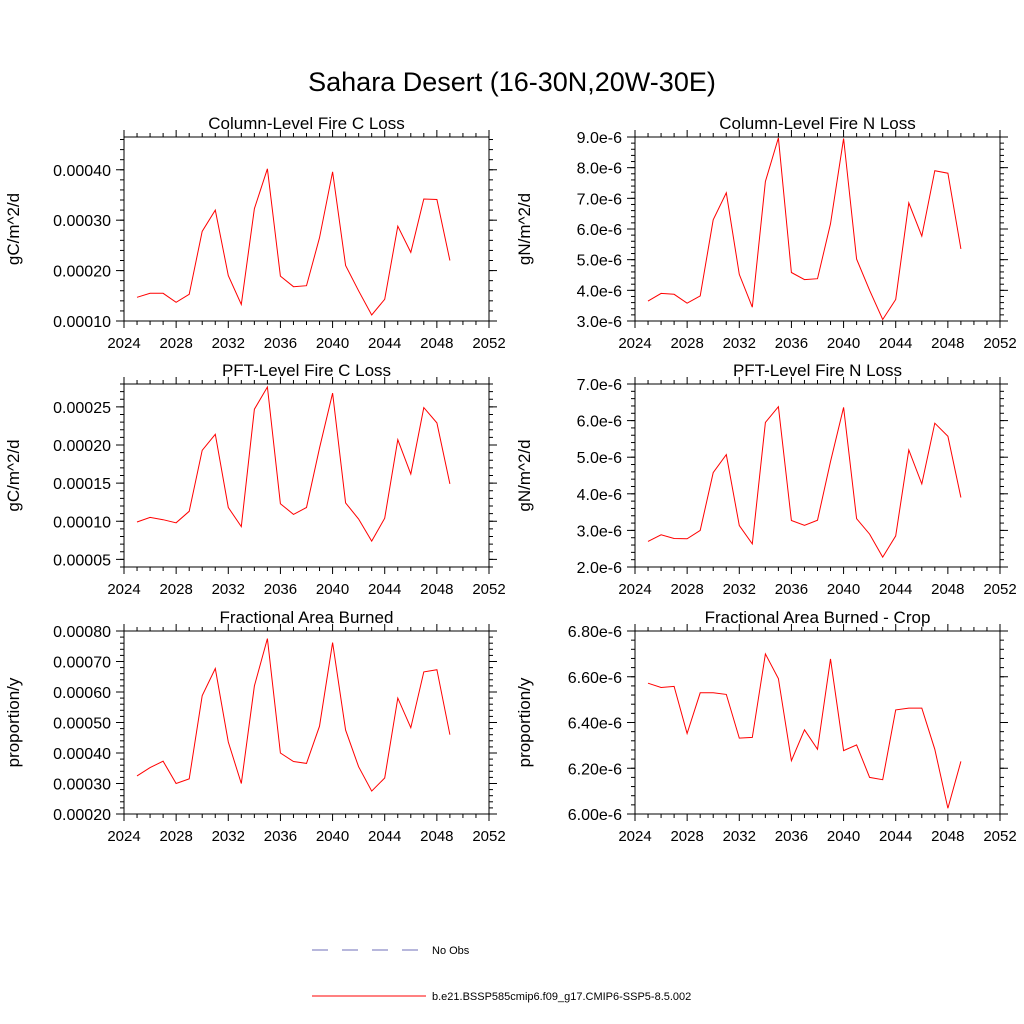 The height and width of the screenshot is (1024, 1024). What do you see at coordinates (843, 836) in the screenshot?
I see `x-tick-label: 2040` at bounding box center [843, 836].